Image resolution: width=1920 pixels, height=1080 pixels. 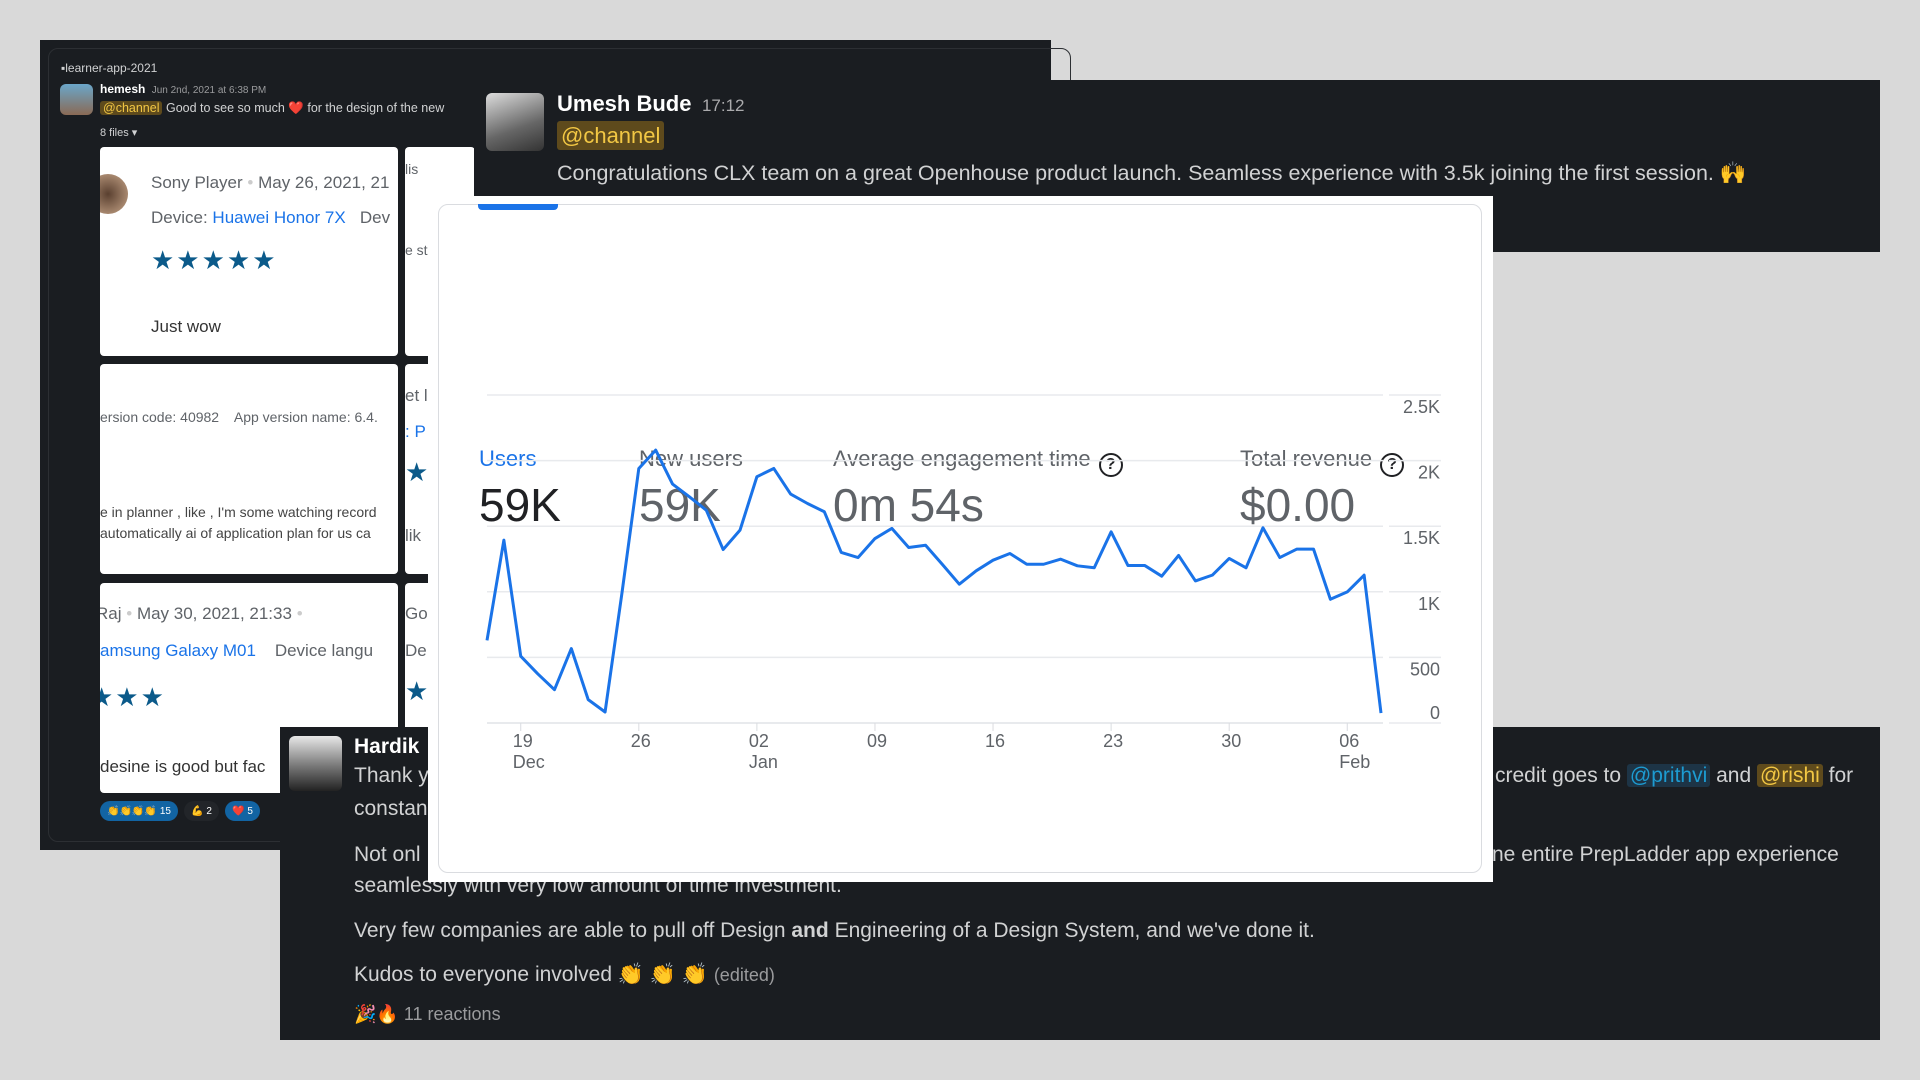 What do you see at coordinates (1429, 473) in the screenshot?
I see `y-tick-label: 2K` at bounding box center [1429, 473].